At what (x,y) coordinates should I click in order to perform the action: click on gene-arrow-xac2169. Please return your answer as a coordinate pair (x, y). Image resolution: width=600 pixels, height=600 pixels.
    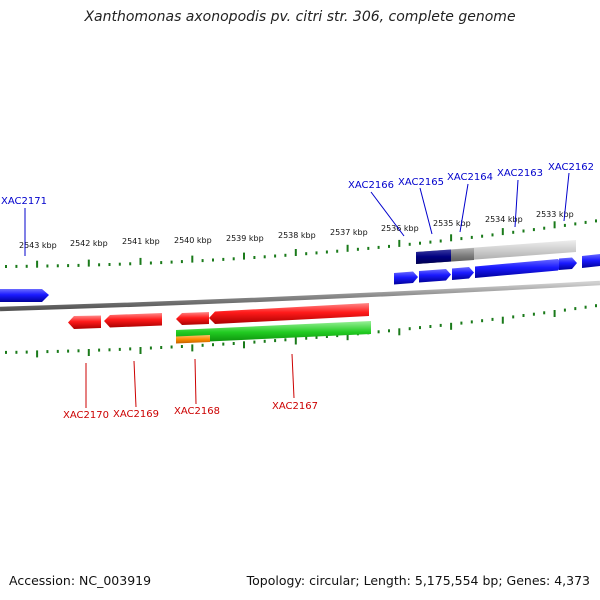
    Looking at the image, I should click on (133, 320).